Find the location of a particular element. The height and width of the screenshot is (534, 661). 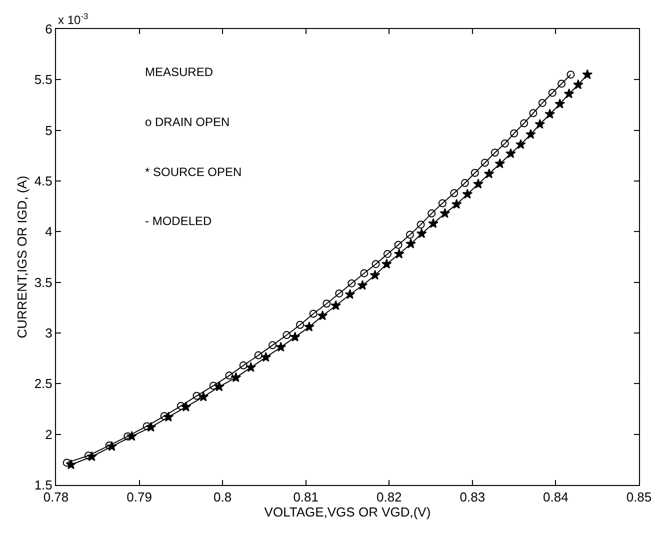

text: x 10$^{-3}$ is located at coordinates (73, 19).